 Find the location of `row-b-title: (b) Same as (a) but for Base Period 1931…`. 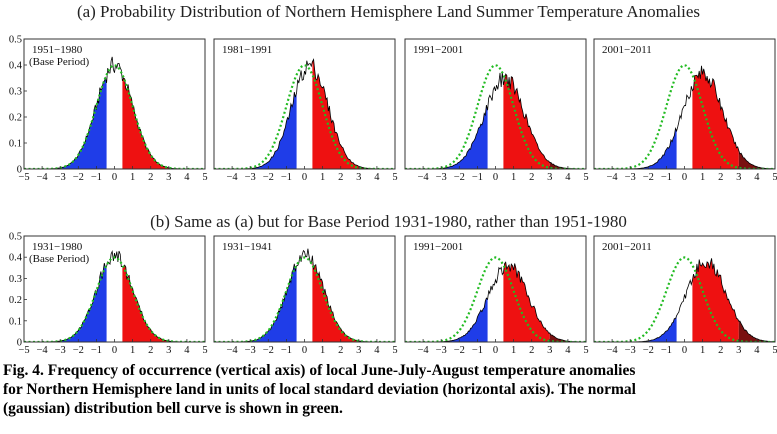

row-b-title: (b) Same as (a) but for Base Period 1931… is located at coordinates (388, 221).